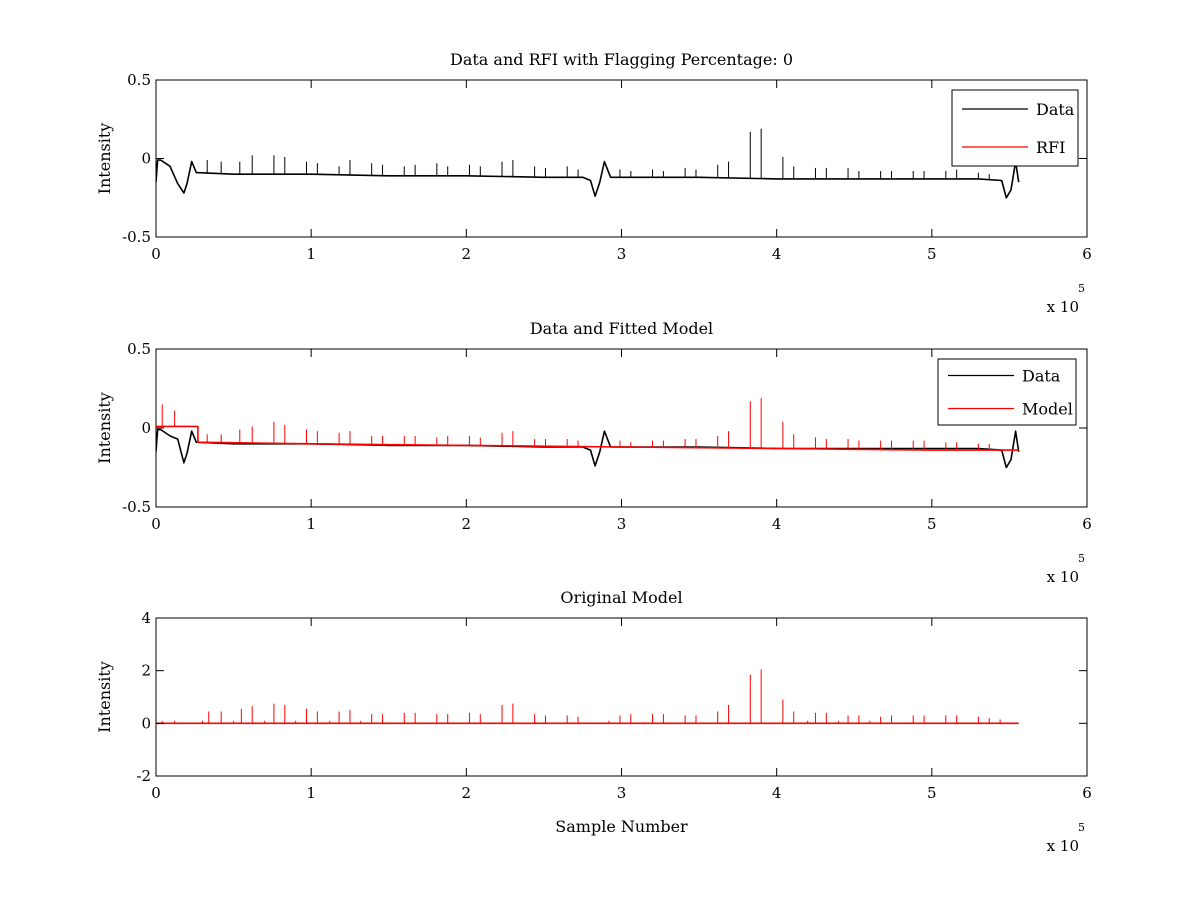 This screenshot has height=900, width=1200. Describe the element at coordinates (146, 671) in the screenshot. I see `y-tick-label: 2` at that location.